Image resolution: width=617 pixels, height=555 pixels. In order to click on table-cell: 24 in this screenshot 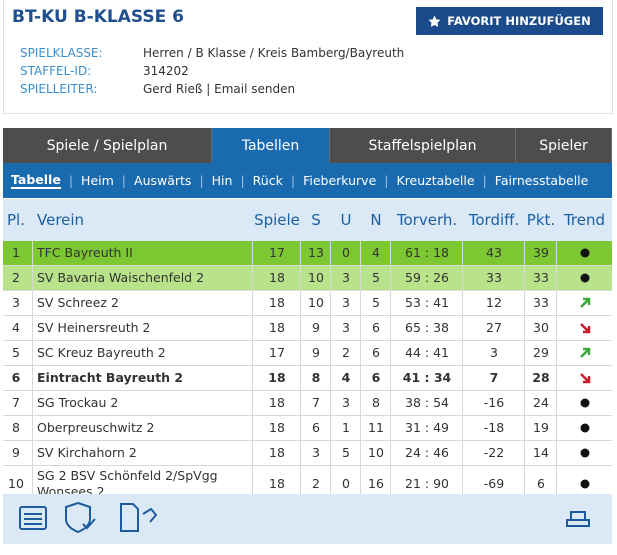, I will do `click(541, 402)`.